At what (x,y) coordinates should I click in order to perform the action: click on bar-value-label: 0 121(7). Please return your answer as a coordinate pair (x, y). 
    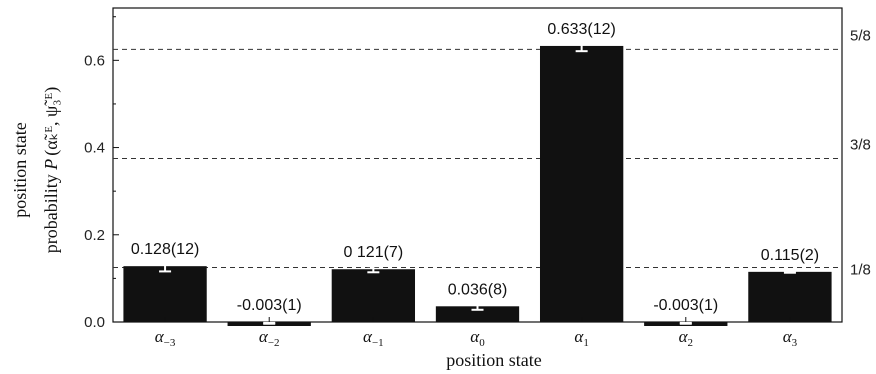
    Looking at the image, I should click on (374, 252).